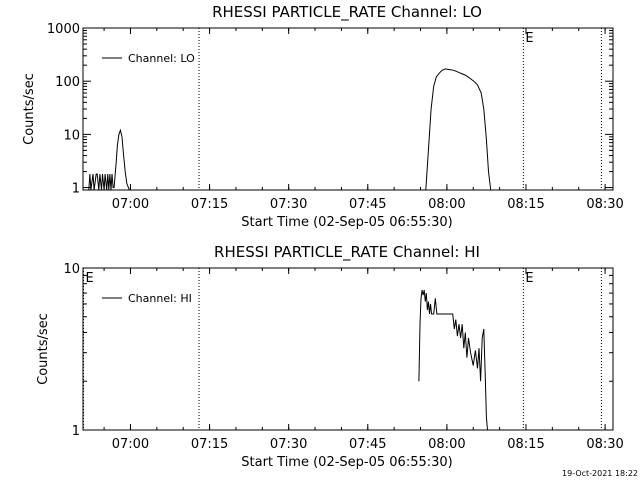 This screenshot has height=480, width=640. Describe the element at coordinates (346, 222) in the screenshot. I see `x-axis-label-lo: Start Time (02-Sep-05 06:55:30)` at that location.